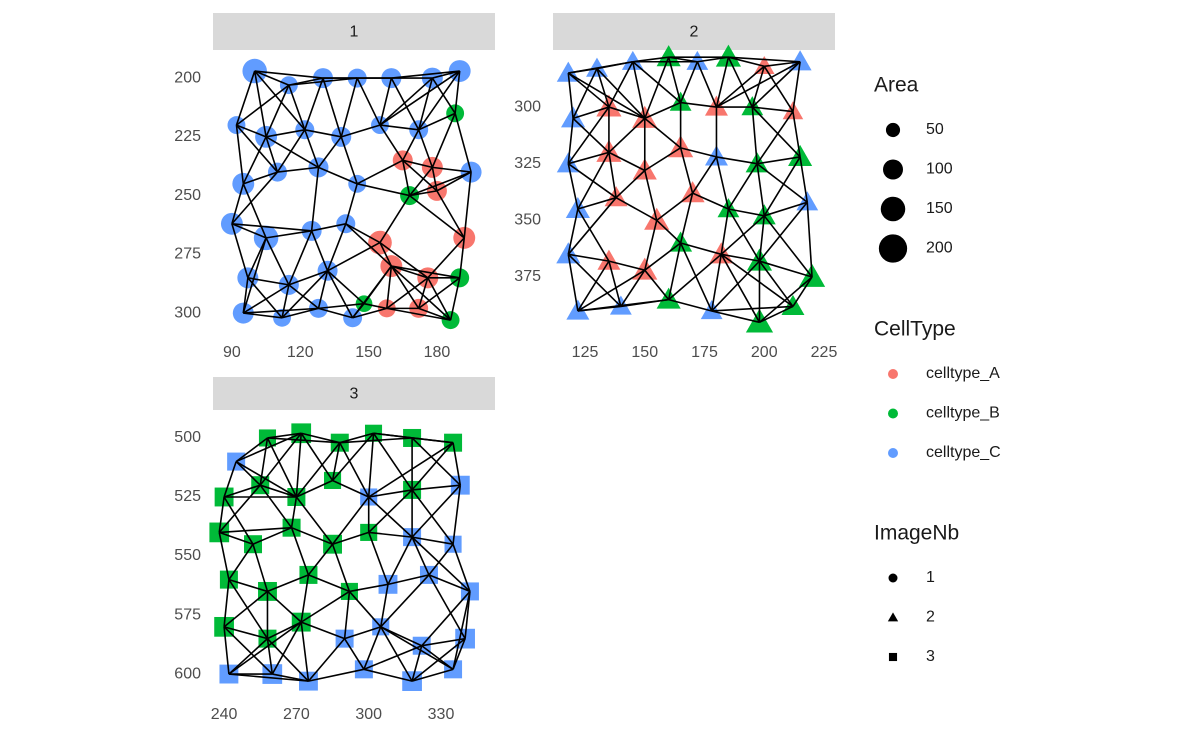 Image resolution: width=1200 pixels, height=746 pixels. I want to click on y-tick-label: 200, so click(187, 77).